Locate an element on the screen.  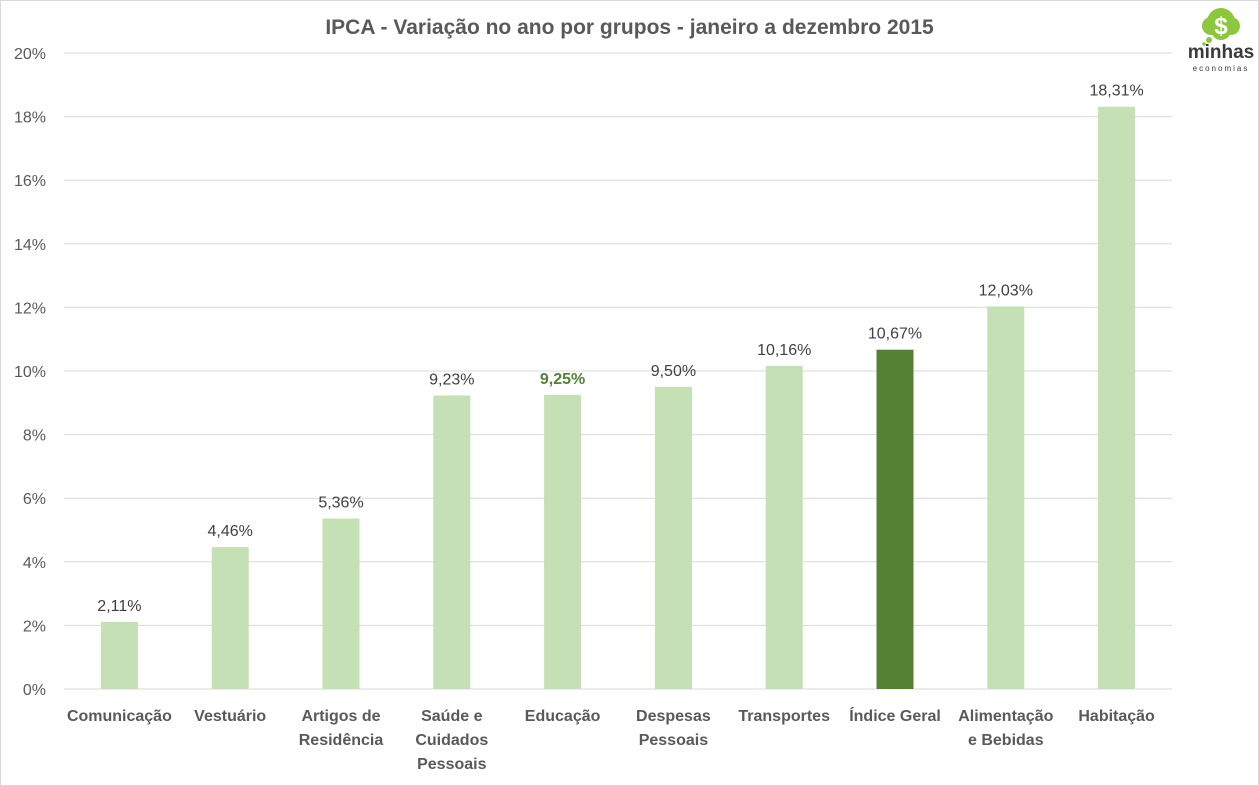
y-tick-label: 18% is located at coordinates (30, 118).